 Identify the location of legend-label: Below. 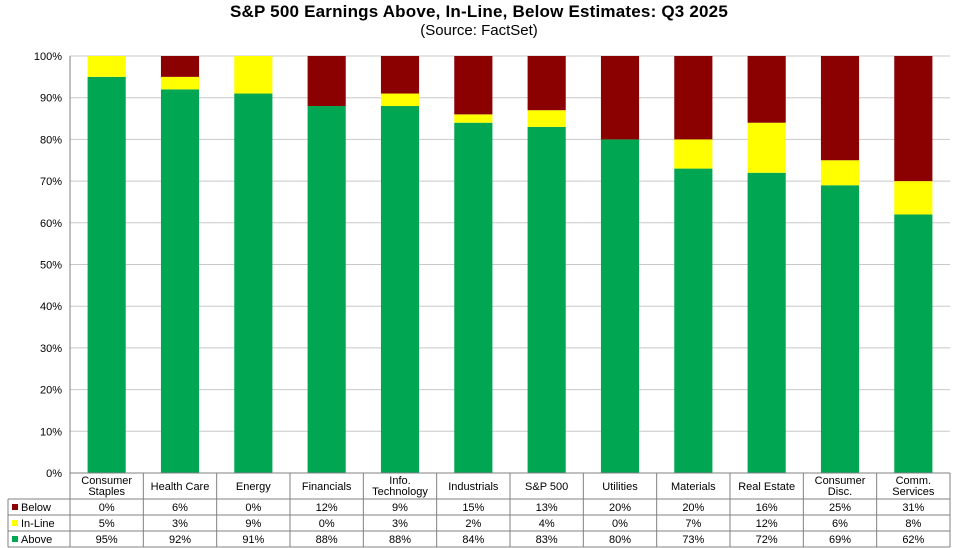
(36, 508).